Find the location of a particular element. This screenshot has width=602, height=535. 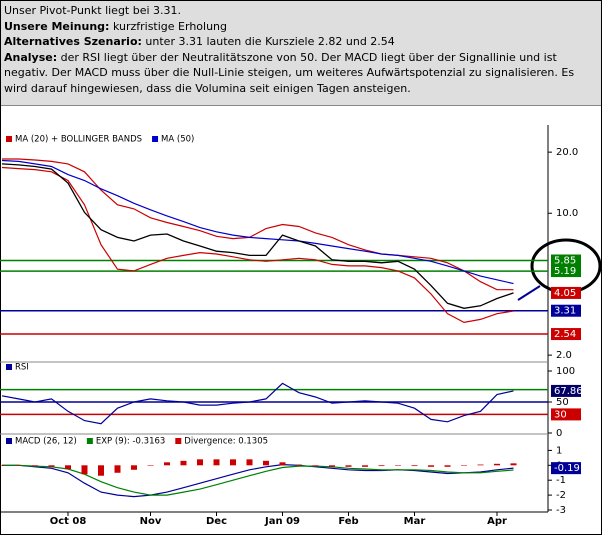

y-tick-label: 0 is located at coordinates (559, 433).